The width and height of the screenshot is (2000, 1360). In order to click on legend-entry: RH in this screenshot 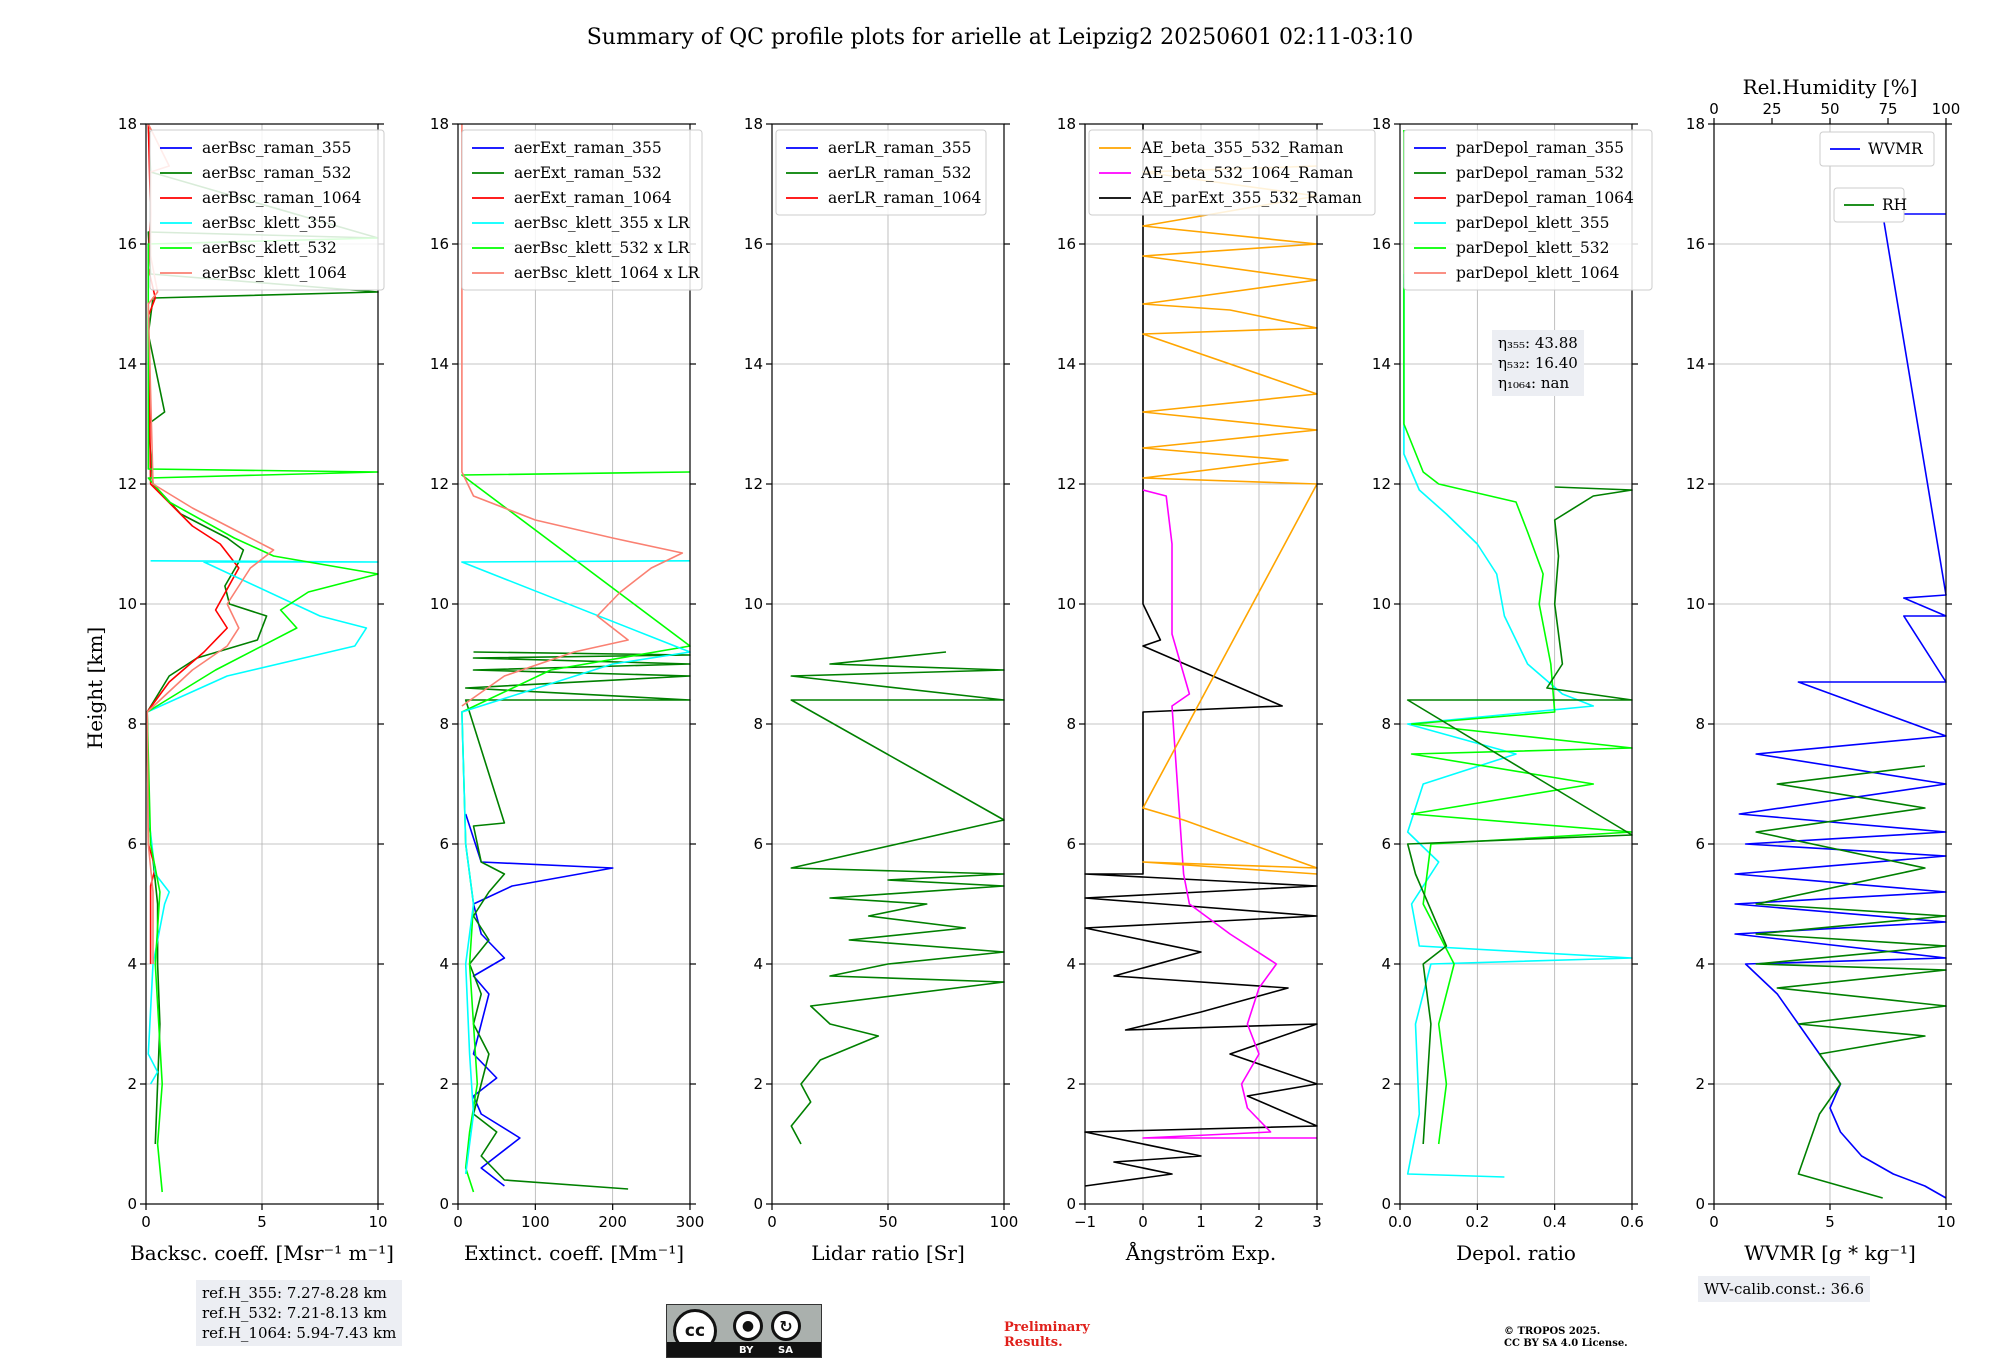, I will do `click(1894, 205)`.